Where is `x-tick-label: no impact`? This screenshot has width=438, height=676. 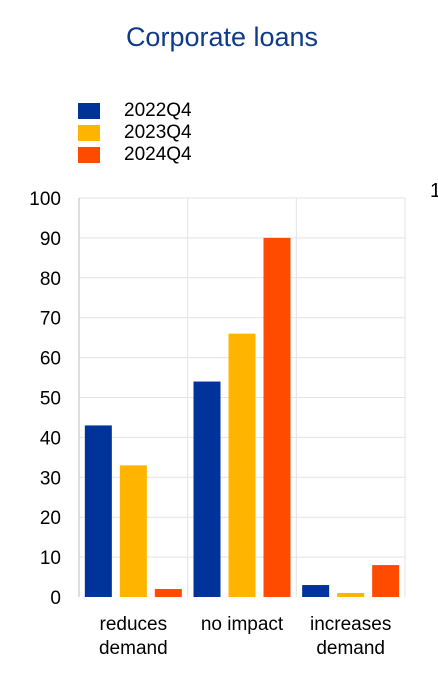 x-tick-label: no impact is located at coordinates (242, 624).